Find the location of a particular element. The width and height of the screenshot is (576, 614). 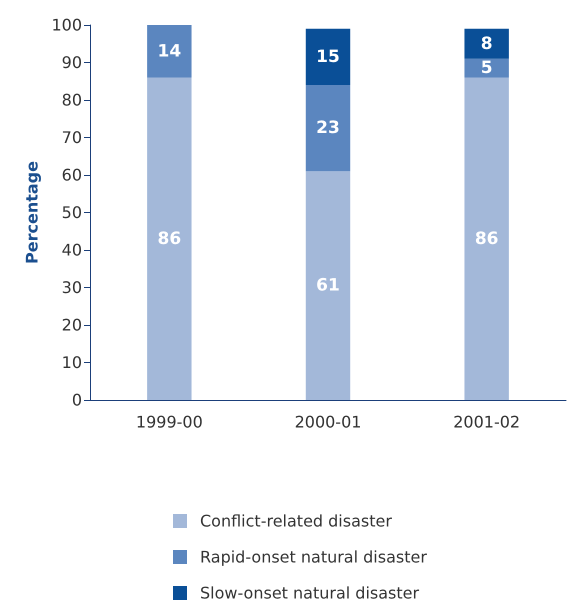

data-label: 15 is located at coordinates (328, 56).